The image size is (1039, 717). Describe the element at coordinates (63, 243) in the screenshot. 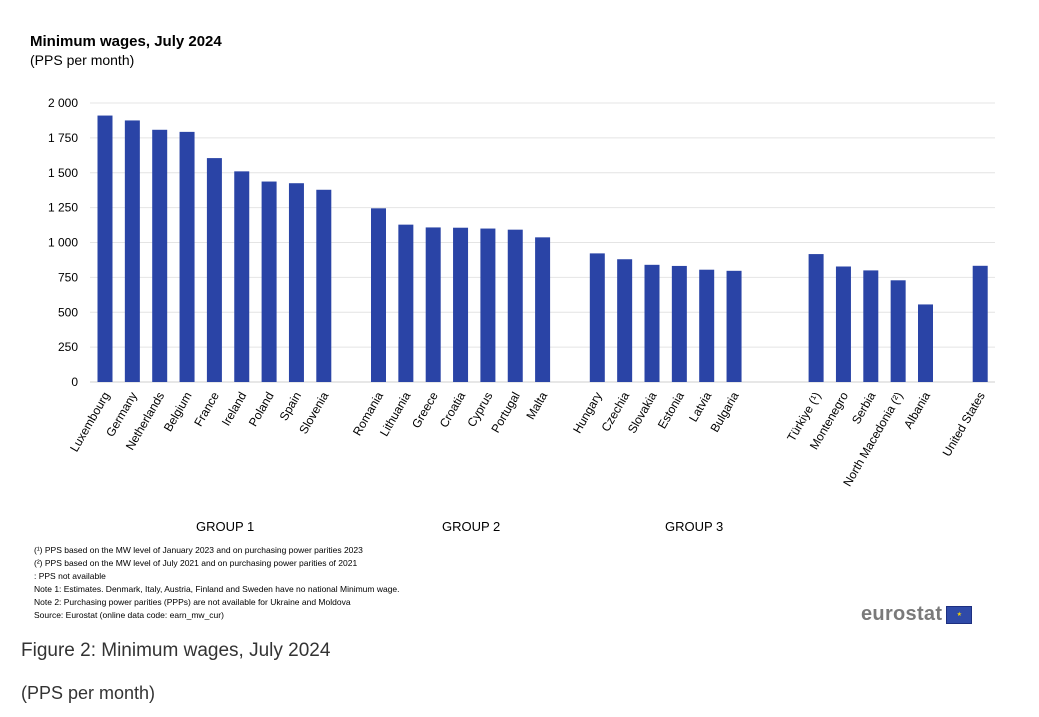

I see `y-tick-label: 1 000` at that location.